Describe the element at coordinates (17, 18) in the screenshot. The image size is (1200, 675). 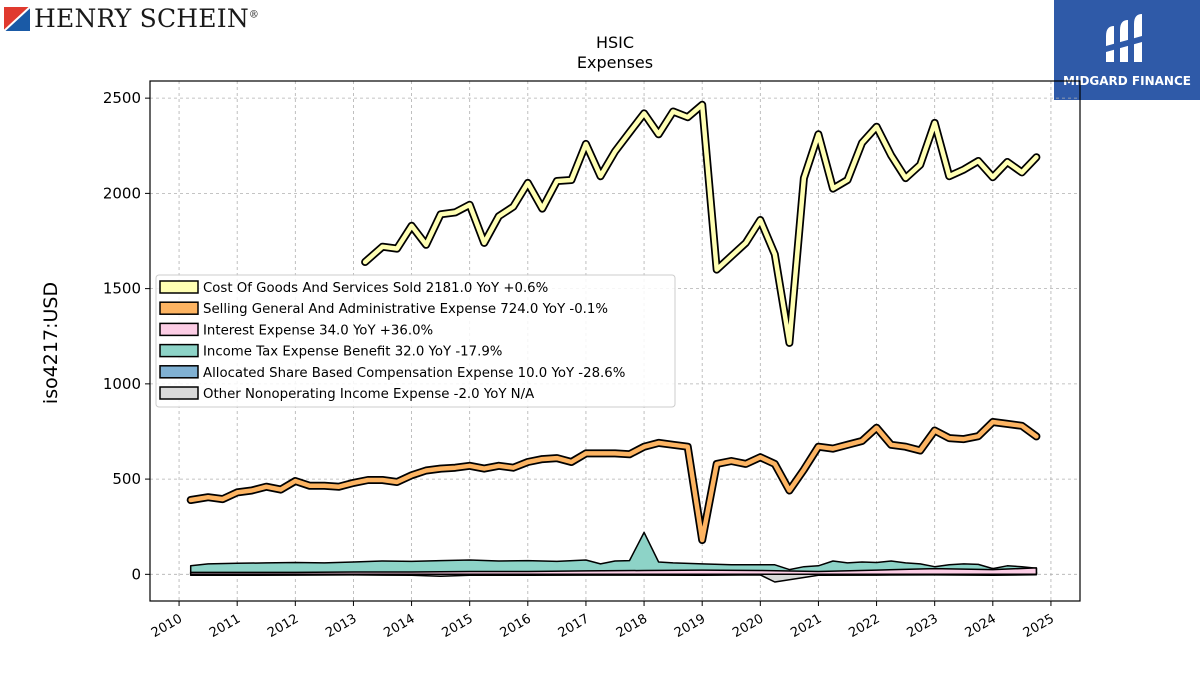
I see `henry-schein-mark-icon` at that location.